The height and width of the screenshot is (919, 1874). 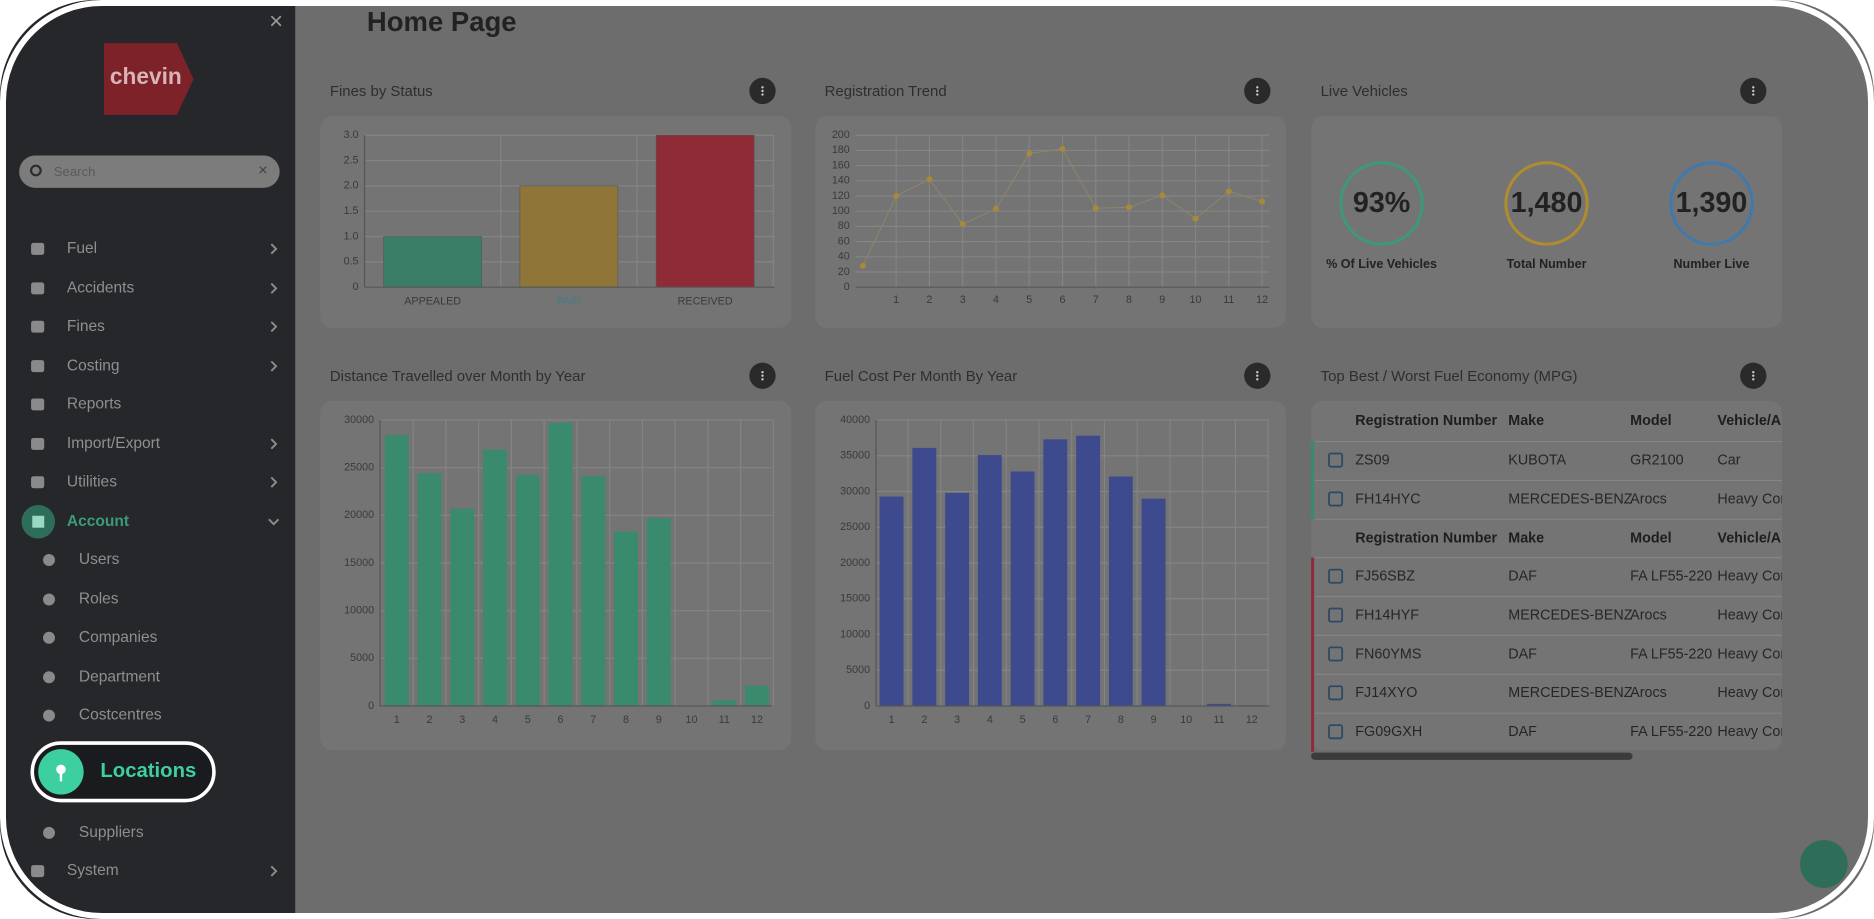 What do you see at coordinates (844, 272) in the screenshot?
I see `y-tick-label: 20` at bounding box center [844, 272].